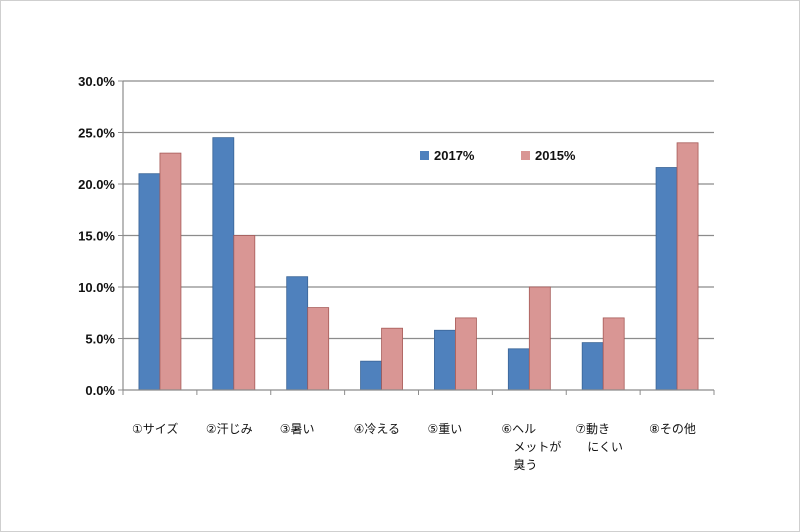 The width and height of the screenshot is (800, 532). I want to click on legend-label: 2017%, so click(454, 155).